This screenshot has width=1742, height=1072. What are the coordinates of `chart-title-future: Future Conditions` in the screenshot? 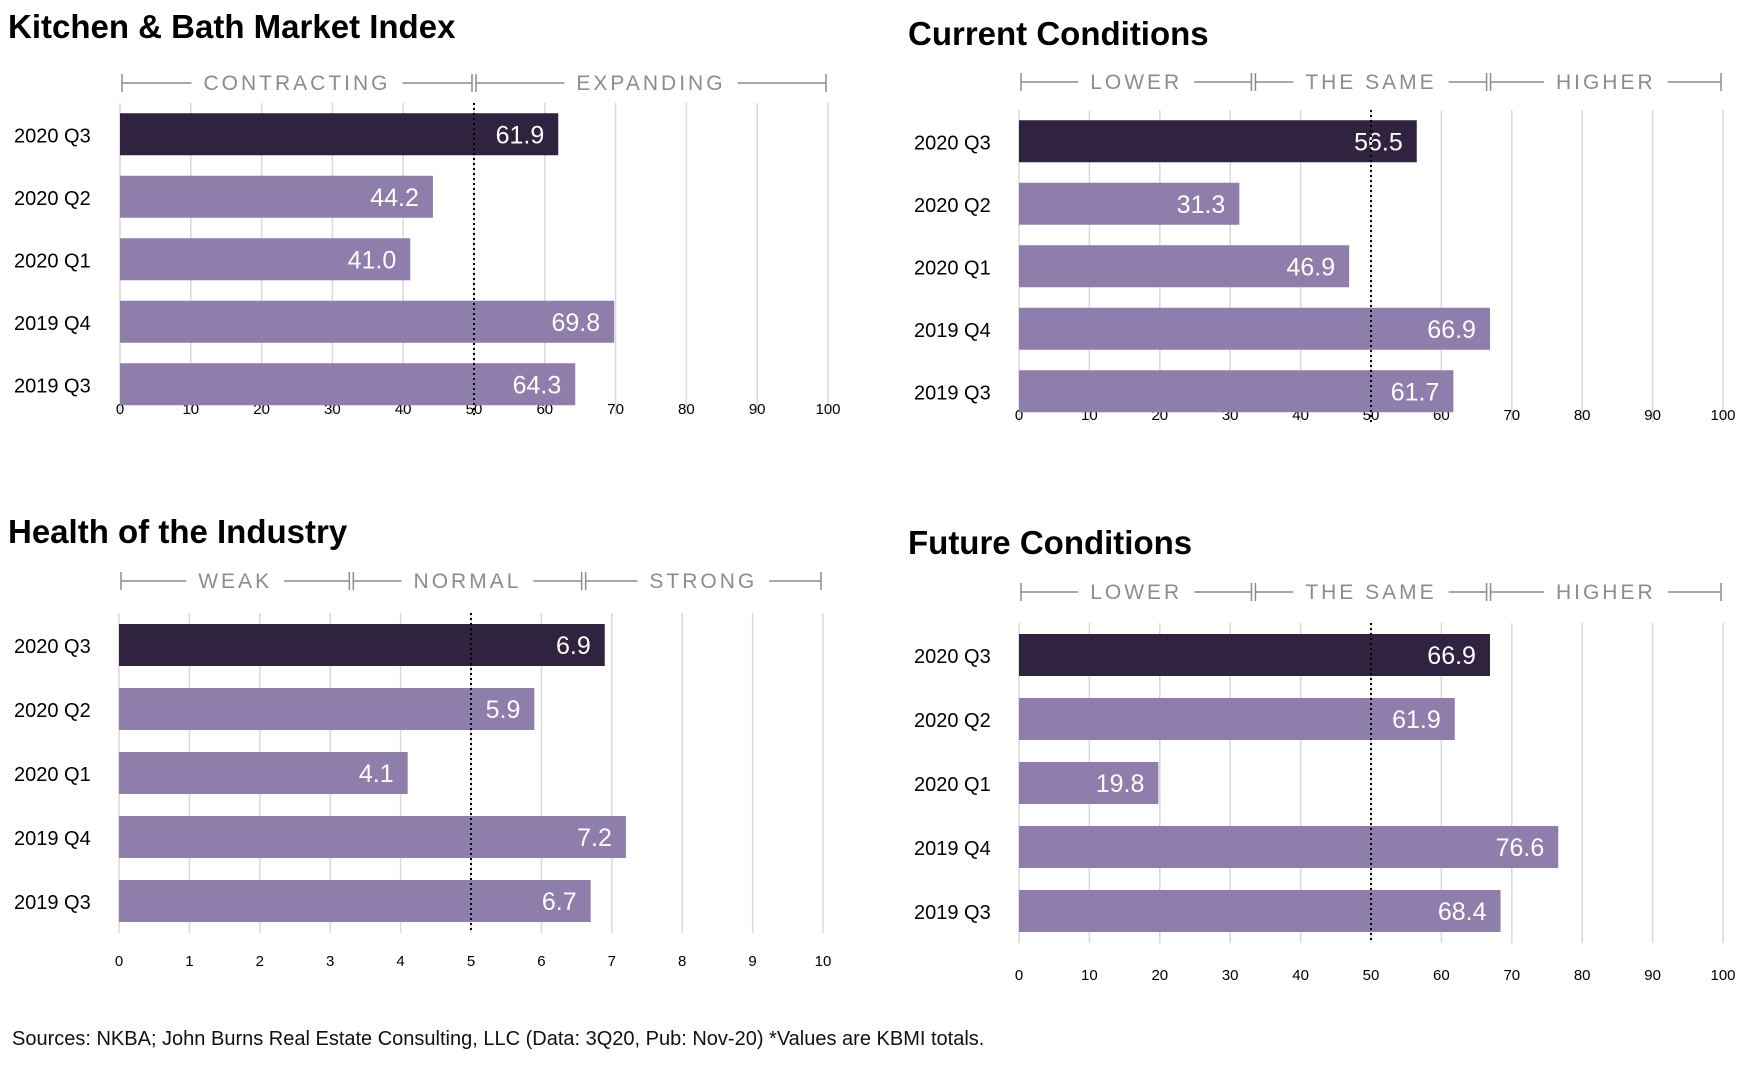 It's located at (1050, 542).